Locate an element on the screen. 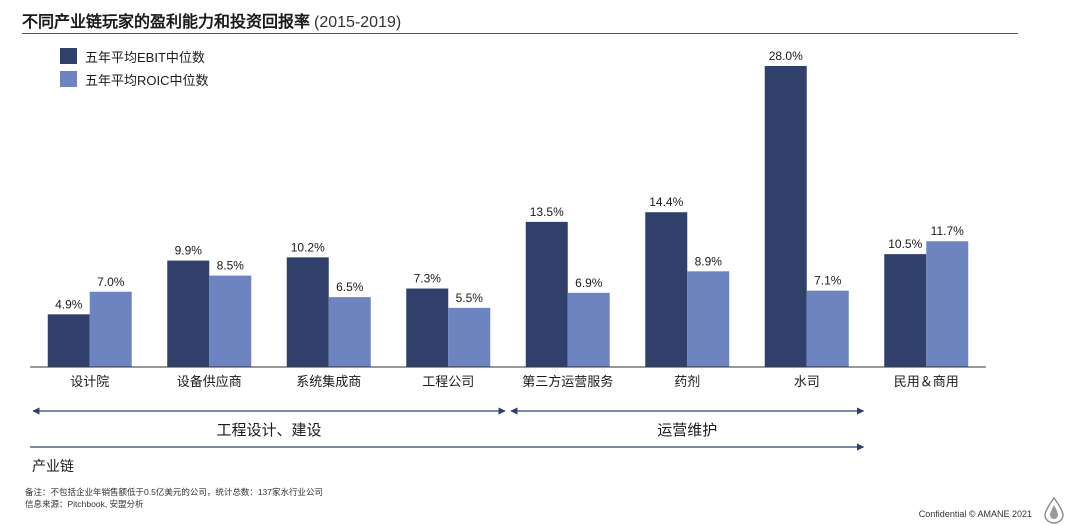 This screenshot has width=1080, height=525. value-chain-label: 产业链 is located at coordinates (53, 466).